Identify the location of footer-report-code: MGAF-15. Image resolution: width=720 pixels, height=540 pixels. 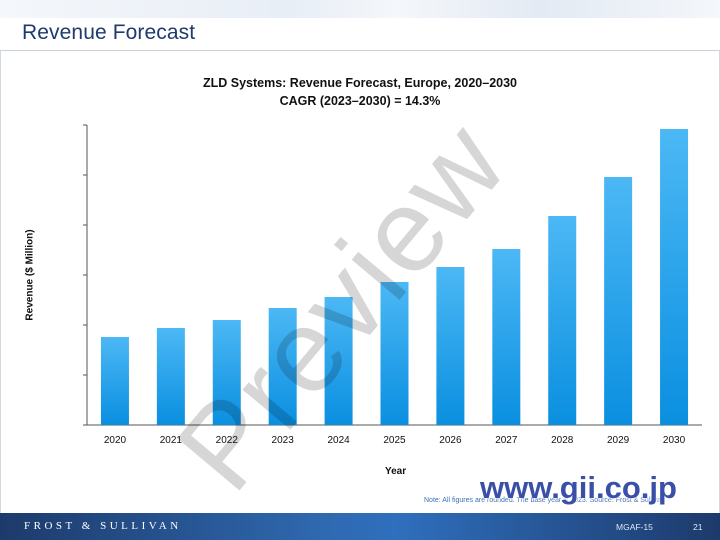
(634, 527).